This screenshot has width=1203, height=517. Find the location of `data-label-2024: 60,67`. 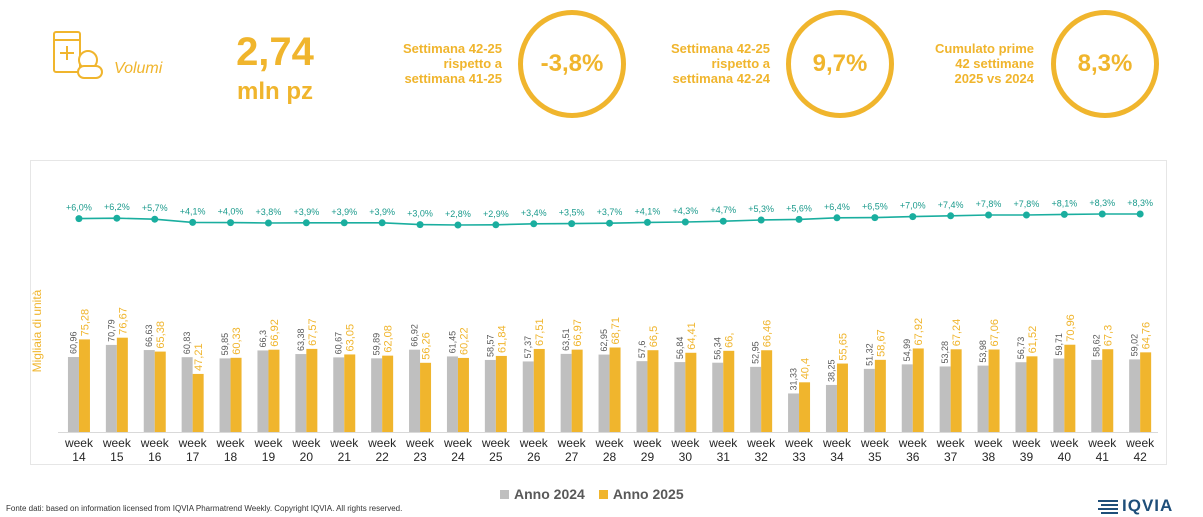

data-label-2024: 60,67 is located at coordinates (339, 343).